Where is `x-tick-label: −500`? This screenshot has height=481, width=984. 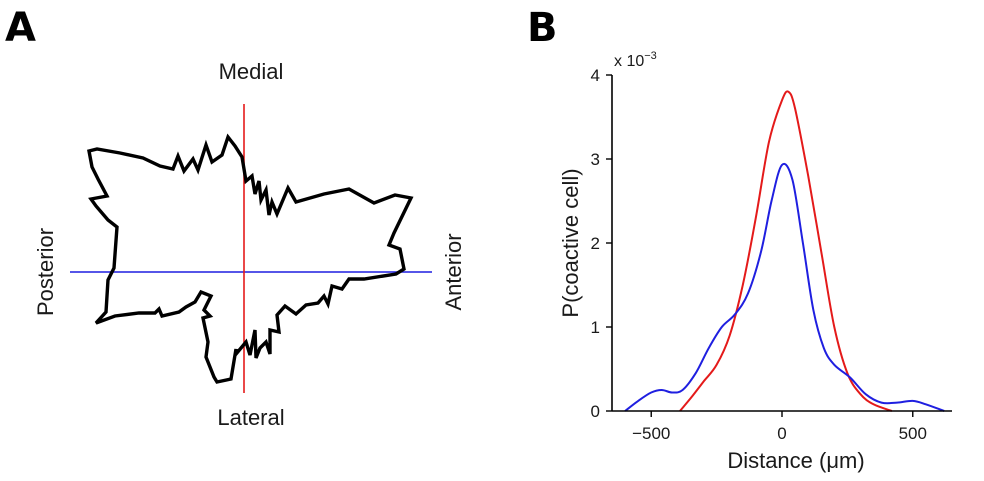
x-tick-label: −500 is located at coordinates (651, 433).